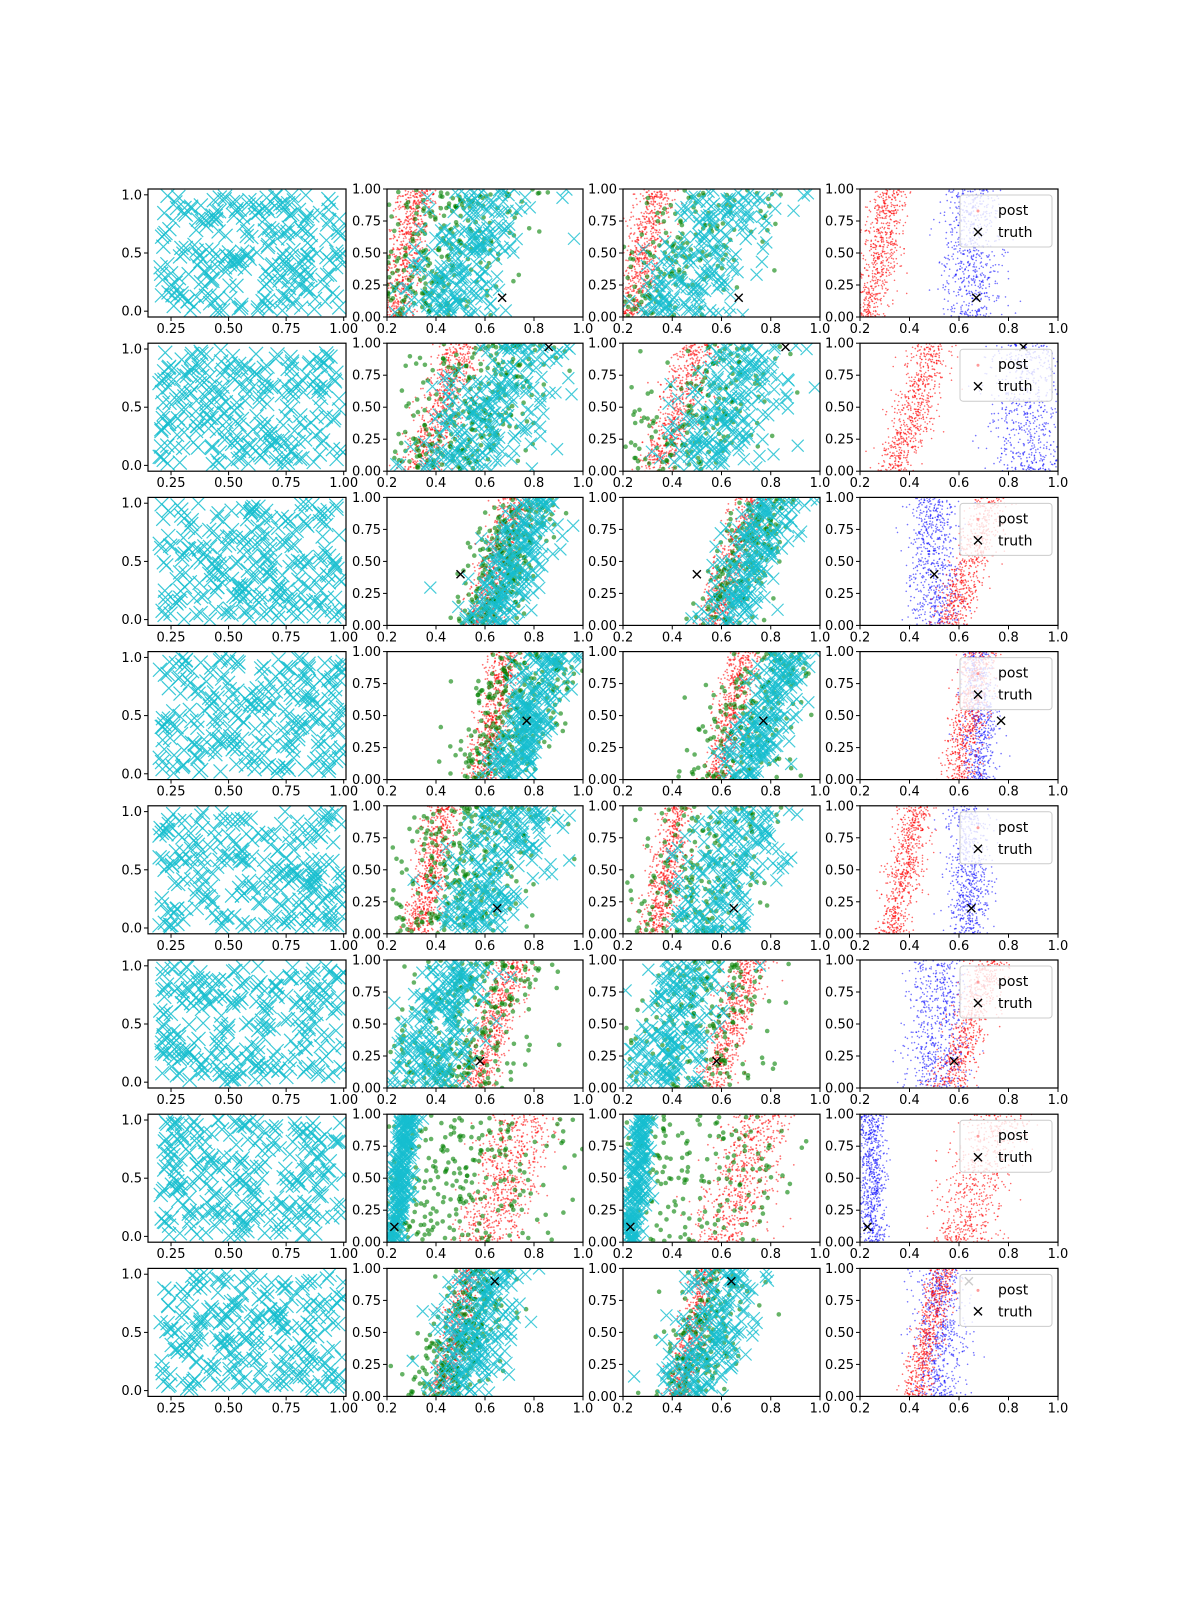 This screenshot has width=1200, height=1600. I want to click on y-tick-label: 0.00, so click(366, 318).